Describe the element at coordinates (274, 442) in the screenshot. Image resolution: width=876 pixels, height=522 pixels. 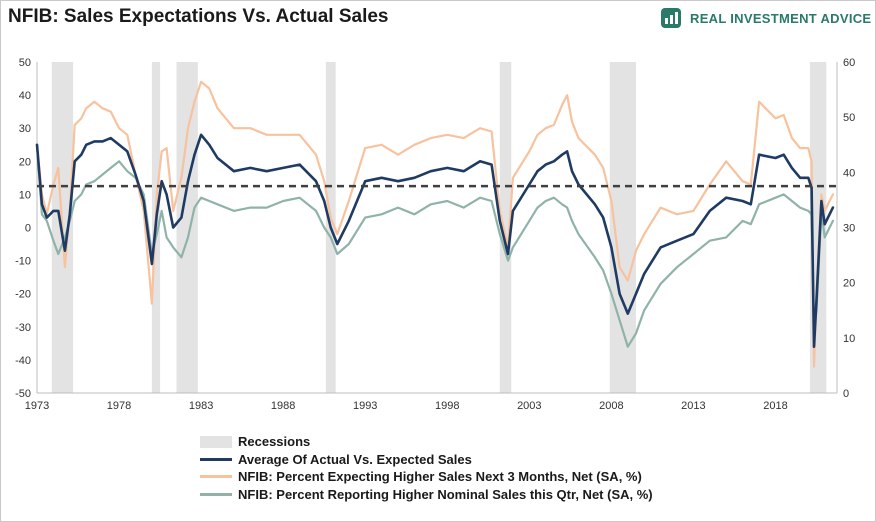
I see `legend-label: Recessions` at that location.